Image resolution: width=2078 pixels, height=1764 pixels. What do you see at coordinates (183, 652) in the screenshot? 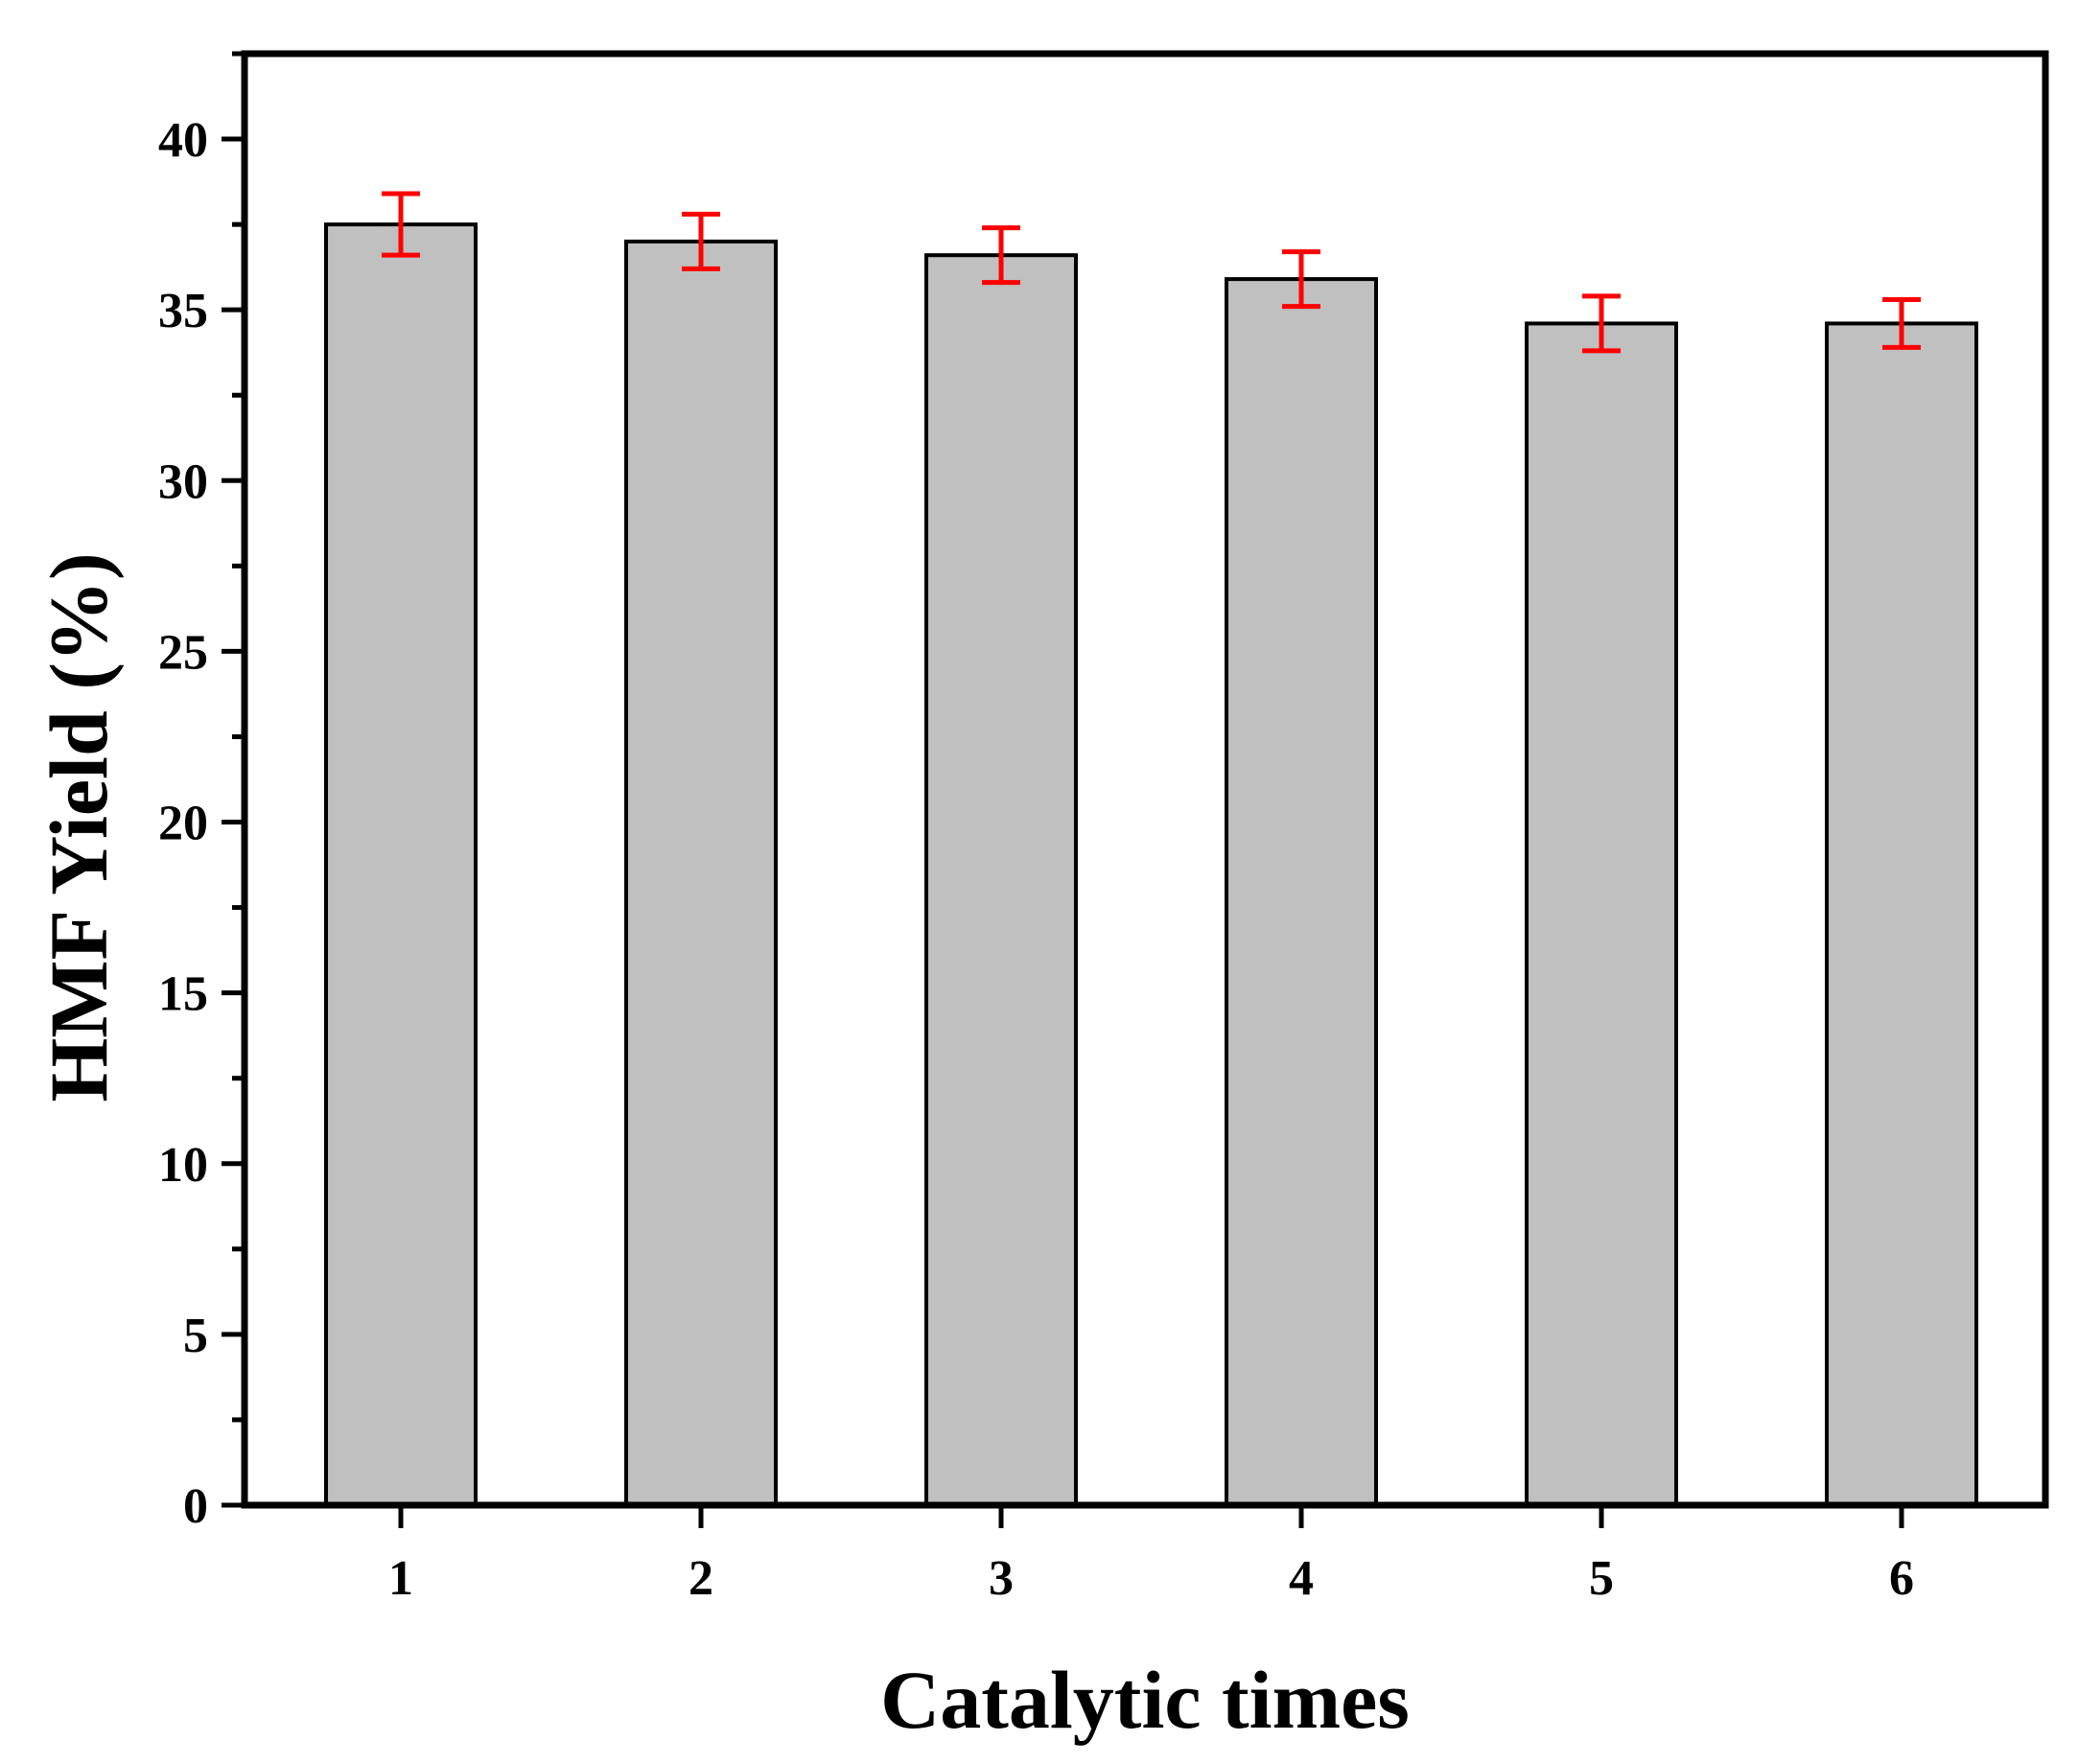
I see `y-tick-label-25: 25` at bounding box center [183, 652].